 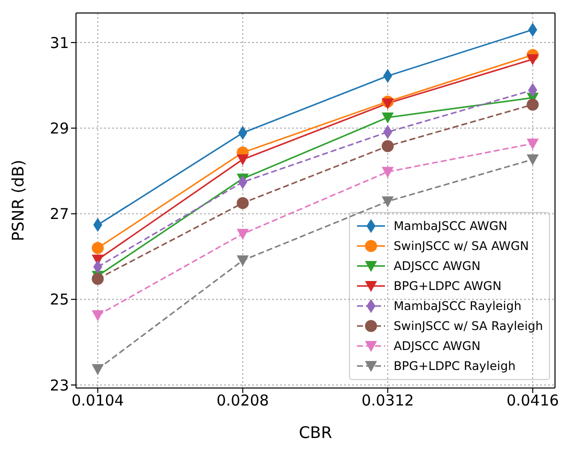 What do you see at coordinates (242, 401) in the screenshot?
I see `x-tick-label: 0.0208` at bounding box center [242, 401].